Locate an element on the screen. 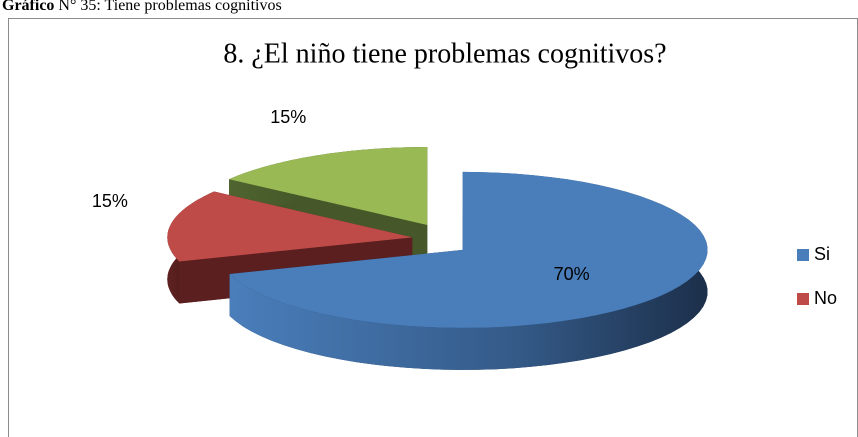  caption-text: N° 35: Tiene problemas cognitivos is located at coordinates (167, 7).